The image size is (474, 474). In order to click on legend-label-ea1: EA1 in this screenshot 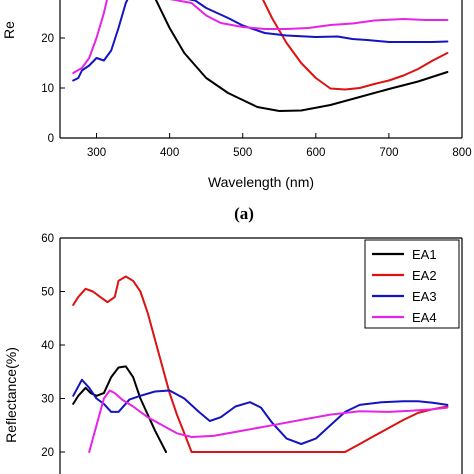, I will do `click(424, 254)`.